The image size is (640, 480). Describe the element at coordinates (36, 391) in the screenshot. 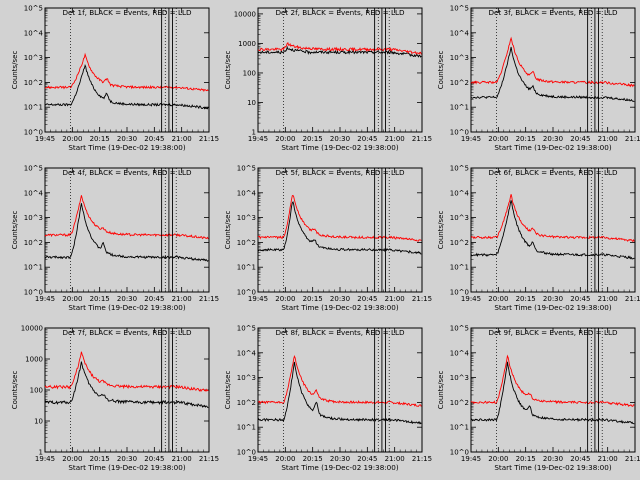

I see `y-tick-label: 100` at that location.